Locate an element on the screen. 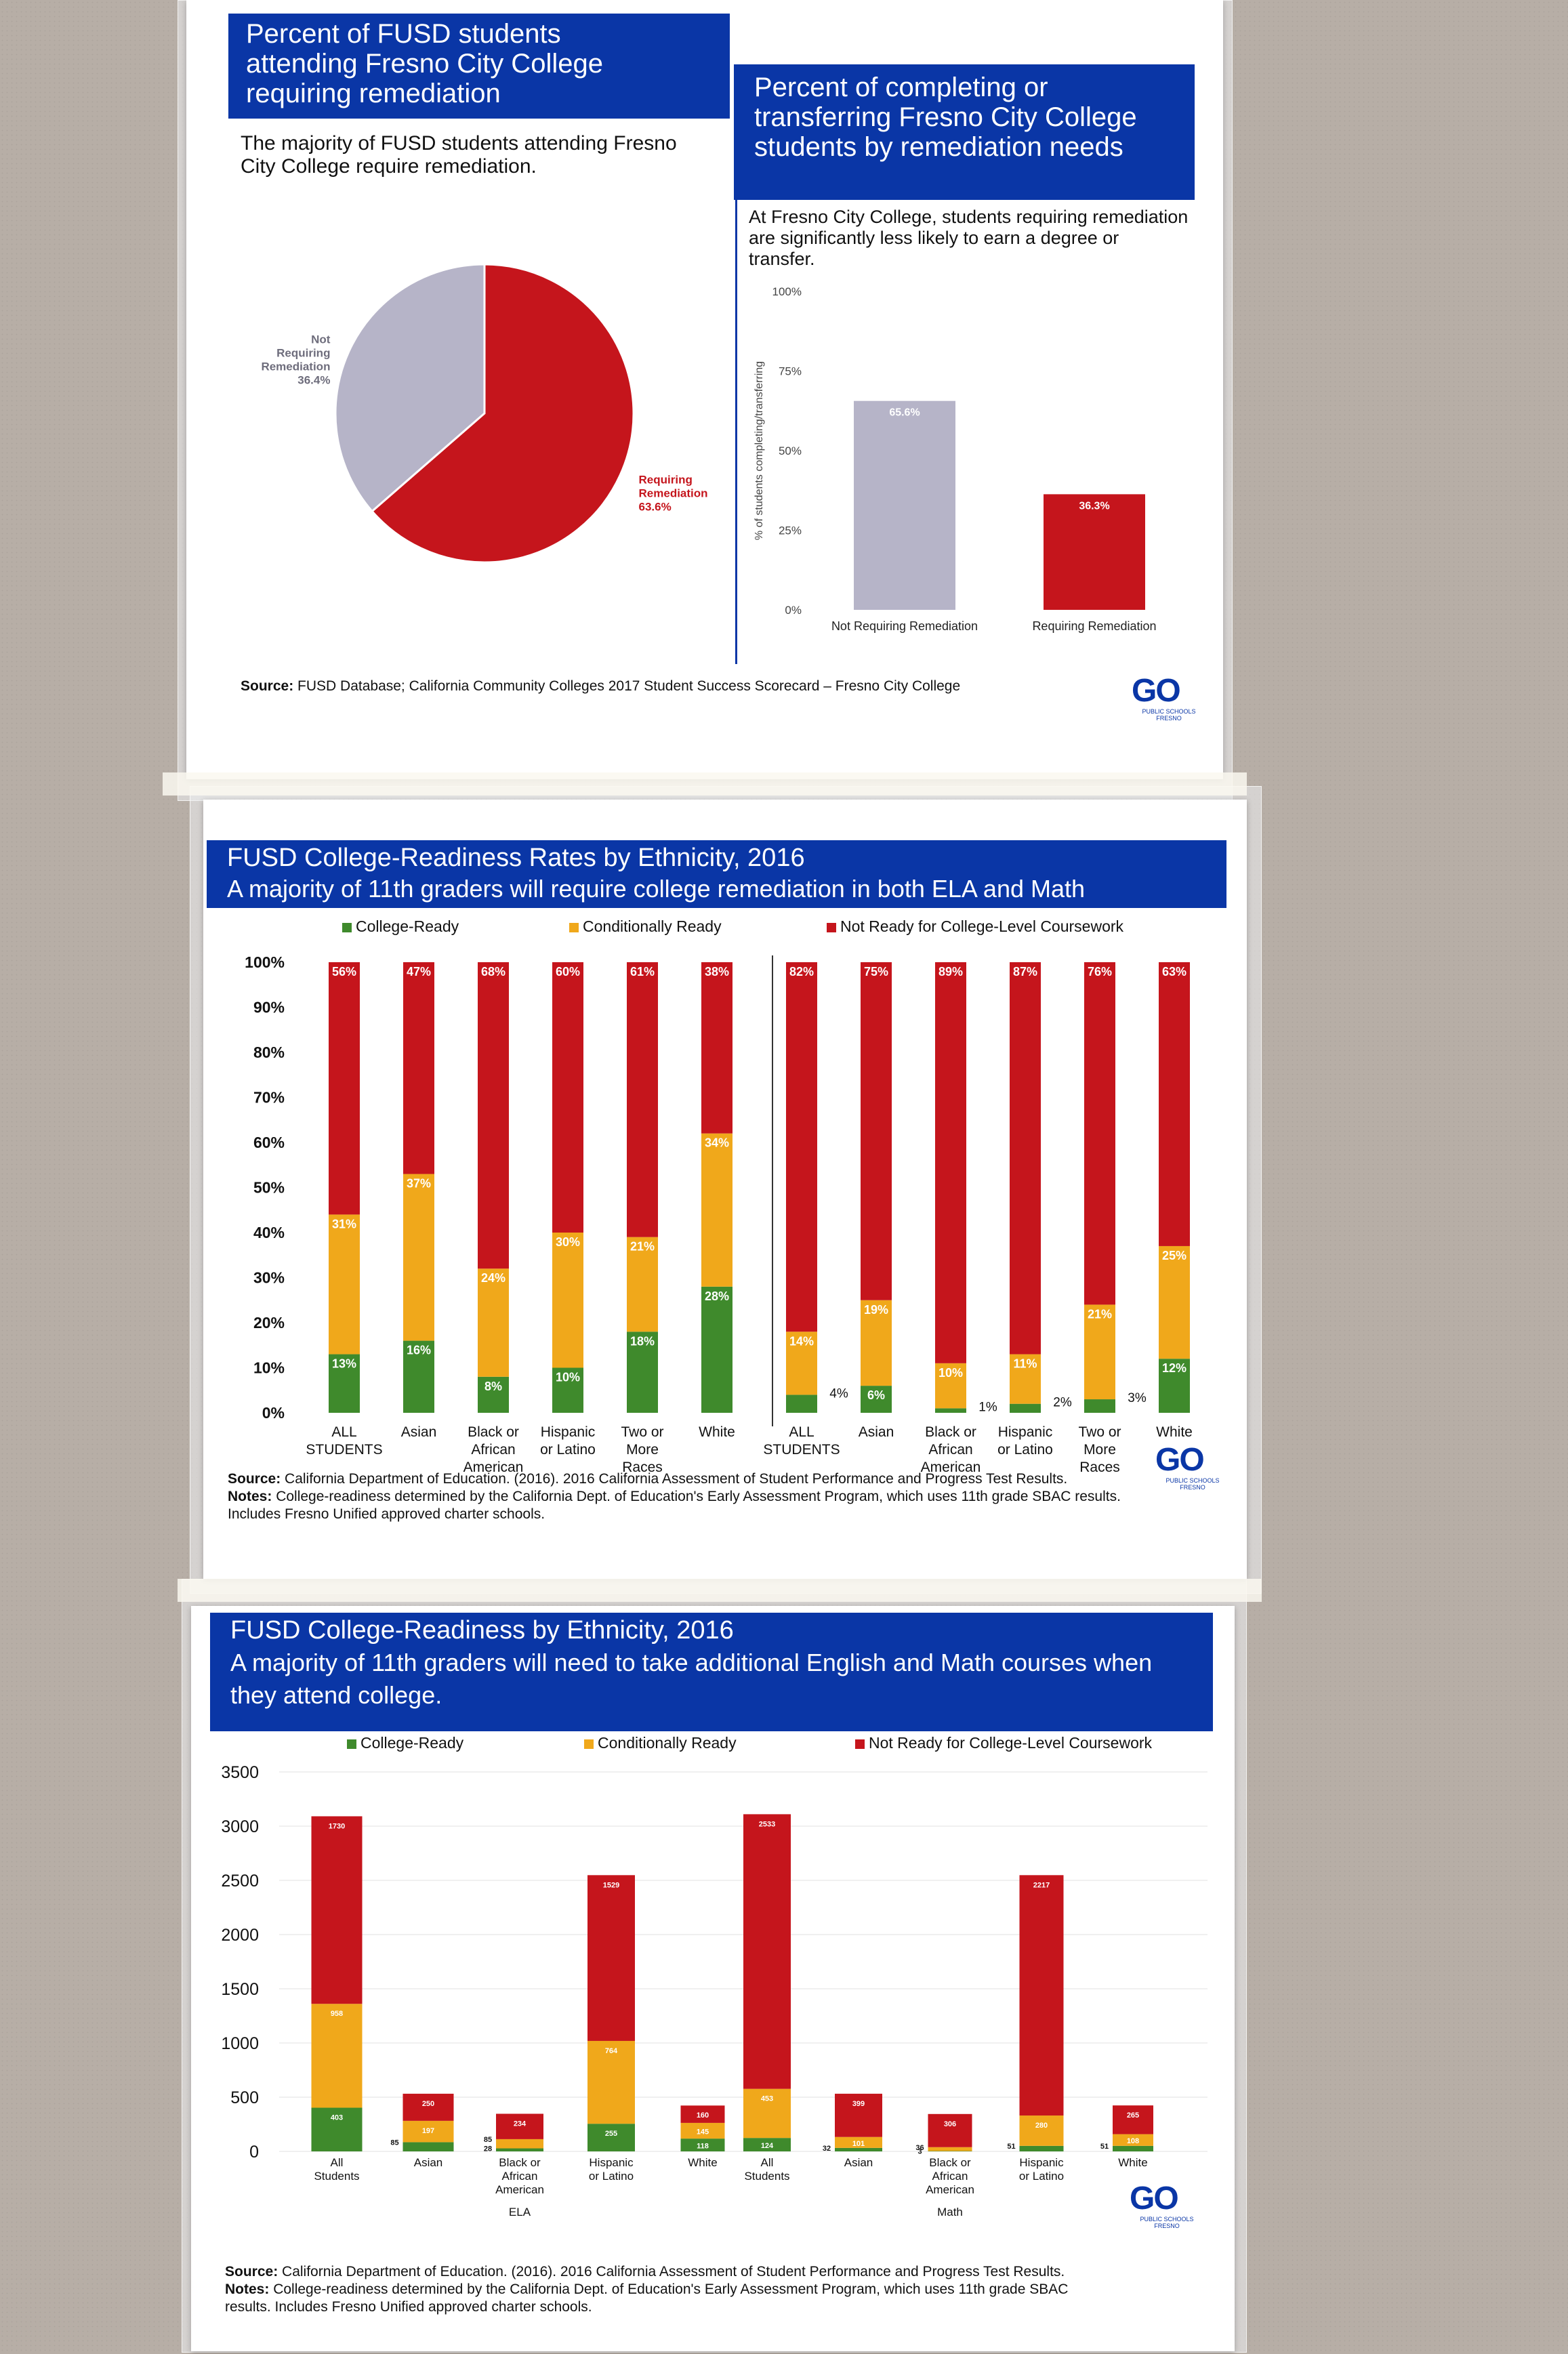  rates-bar-label: 76% is located at coordinates (1100, 971).